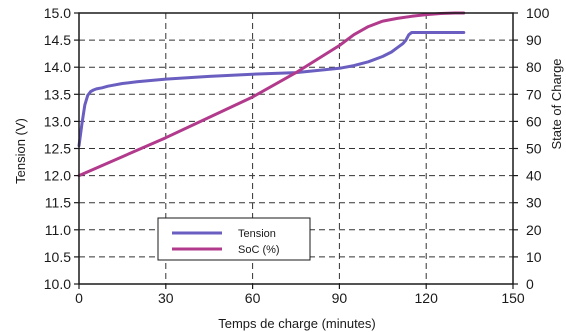 This screenshot has width=566, height=332. What do you see at coordinates (57, 149) in the screenshot?
I see `y-left-tick-label: 12.5` at bounding box center [57, 149].